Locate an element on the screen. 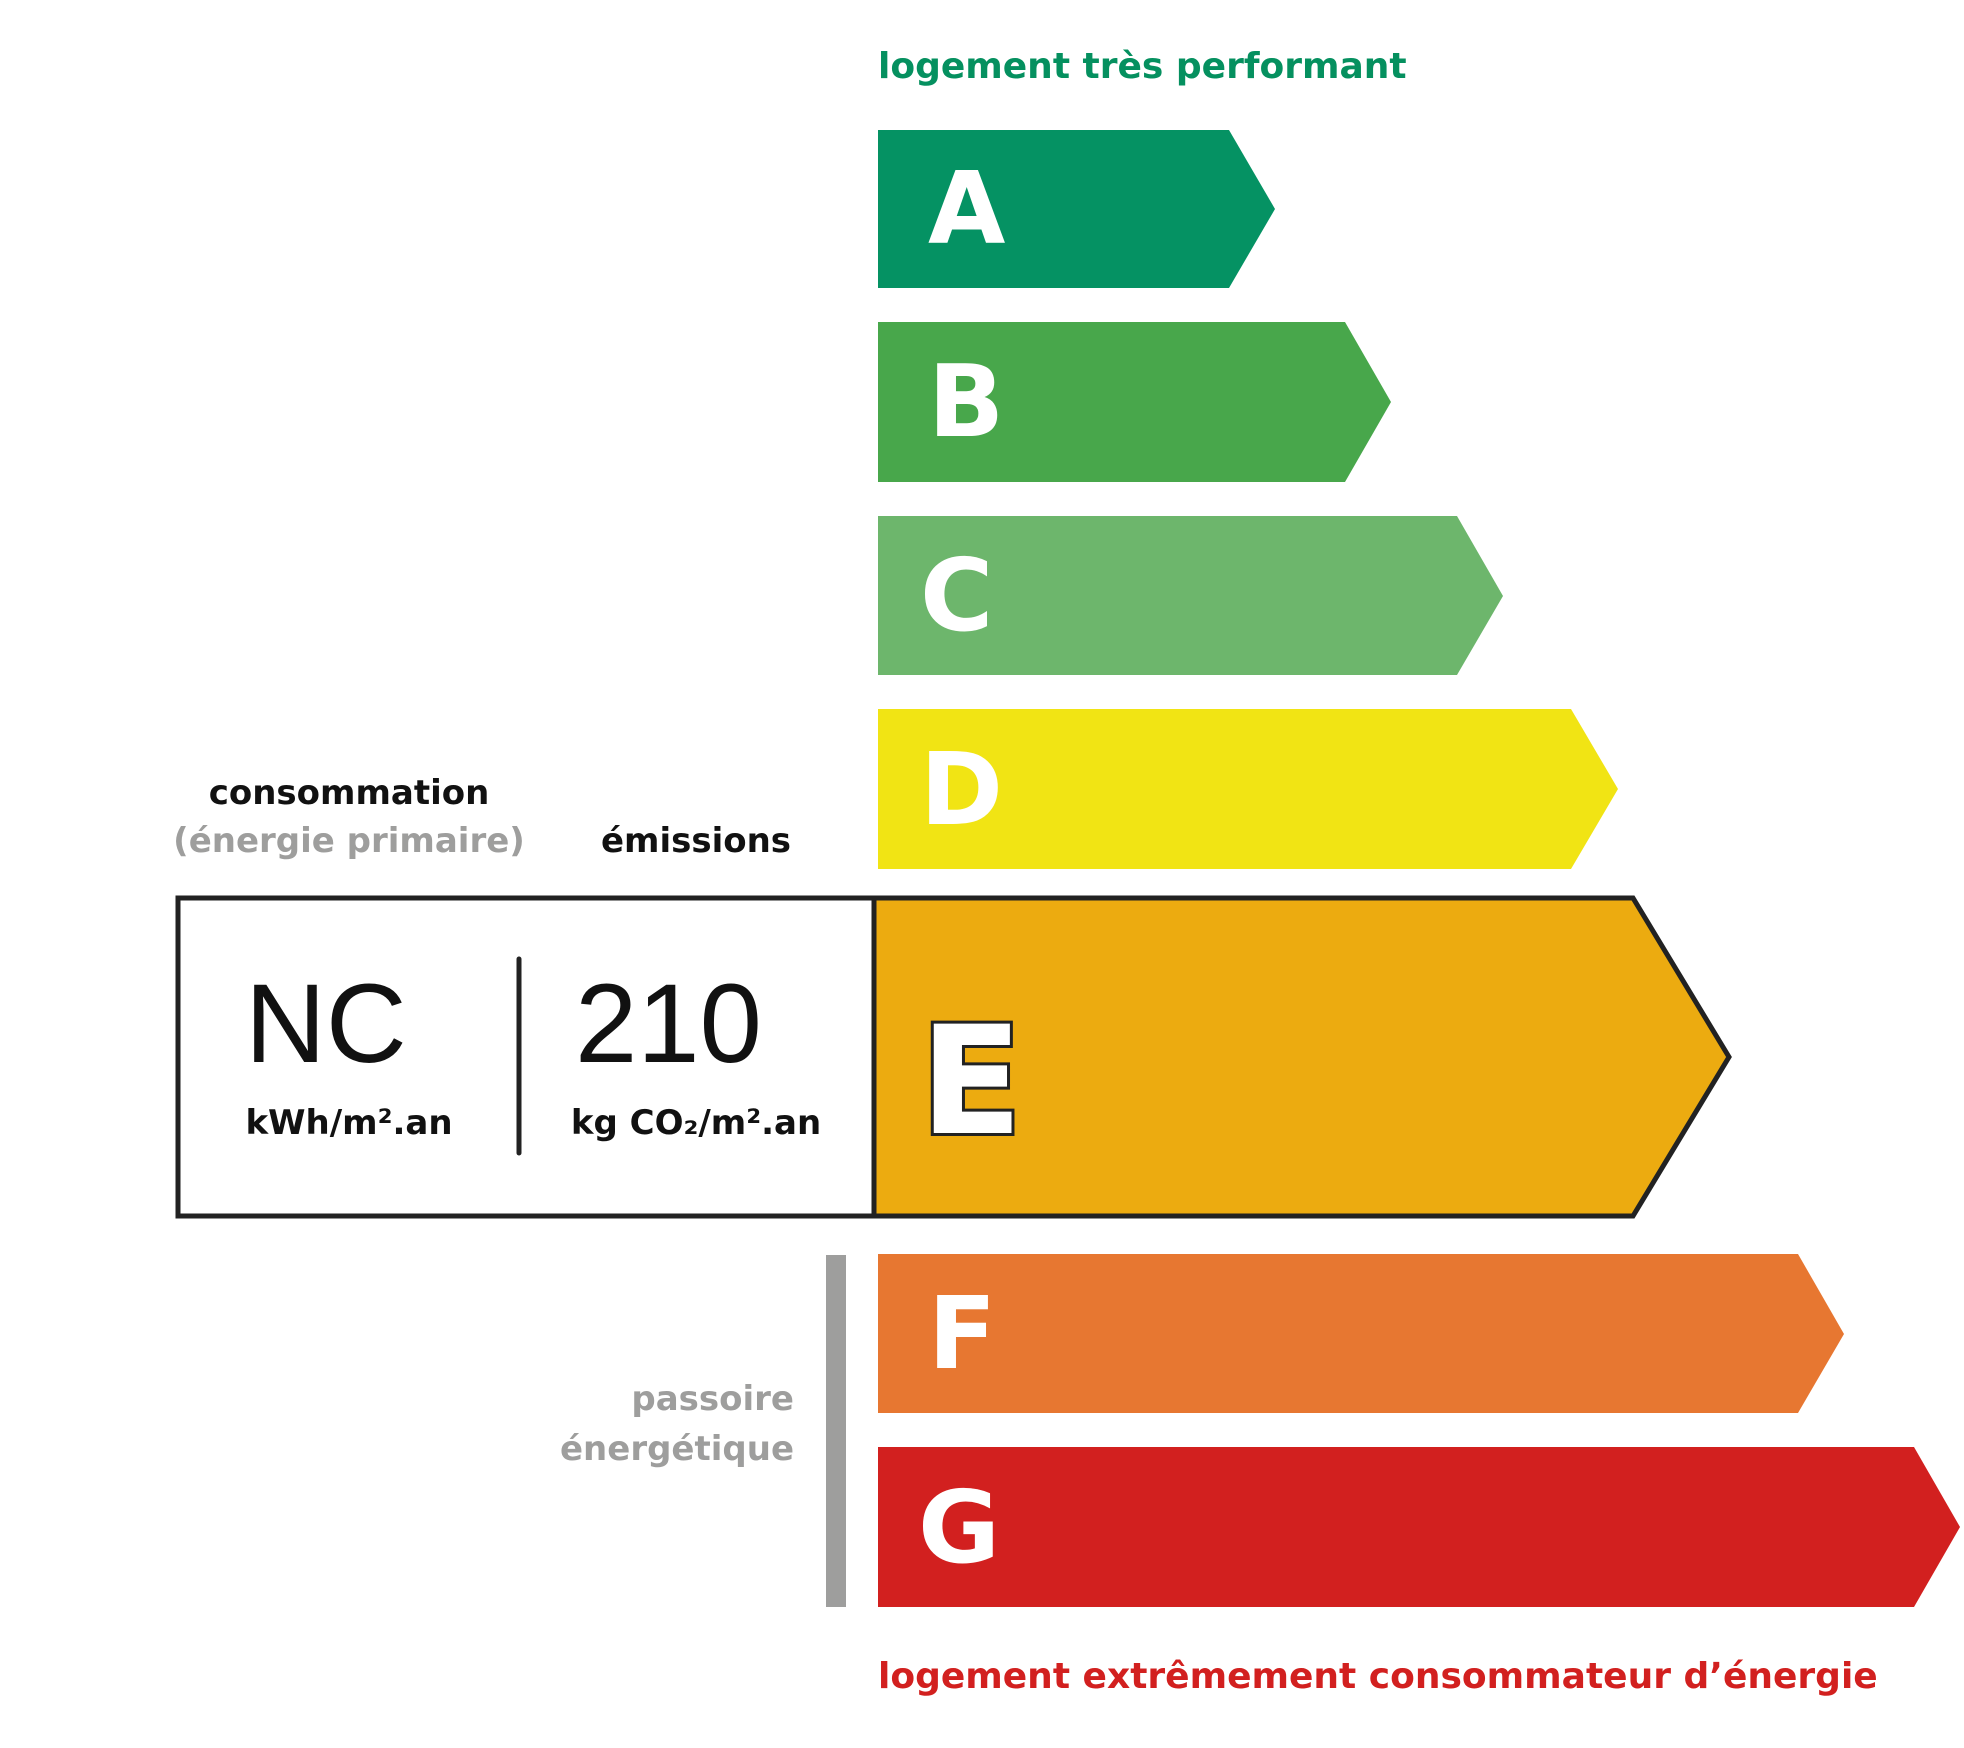 This screenshot has height=1748, width=1964. consumption-unit: kWh/m².an is located at coordinates (348, 1123).